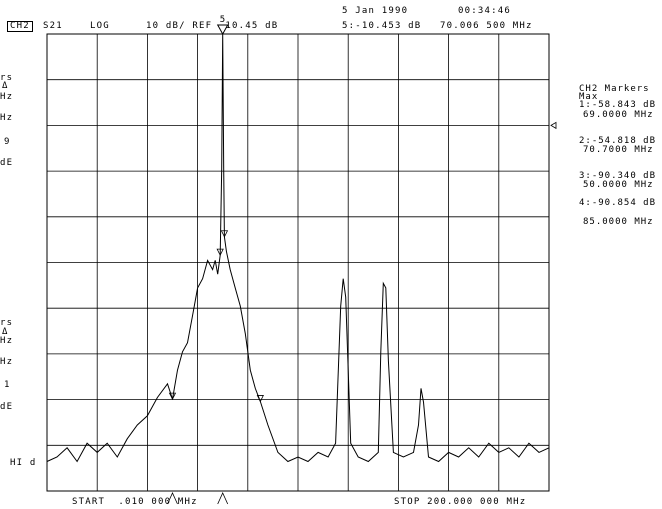 This screenshot has width=662, height=509. Describe the element at coordinates (589, 97) in the screenshot. I see `marker-panel-mode: Max` at that location.